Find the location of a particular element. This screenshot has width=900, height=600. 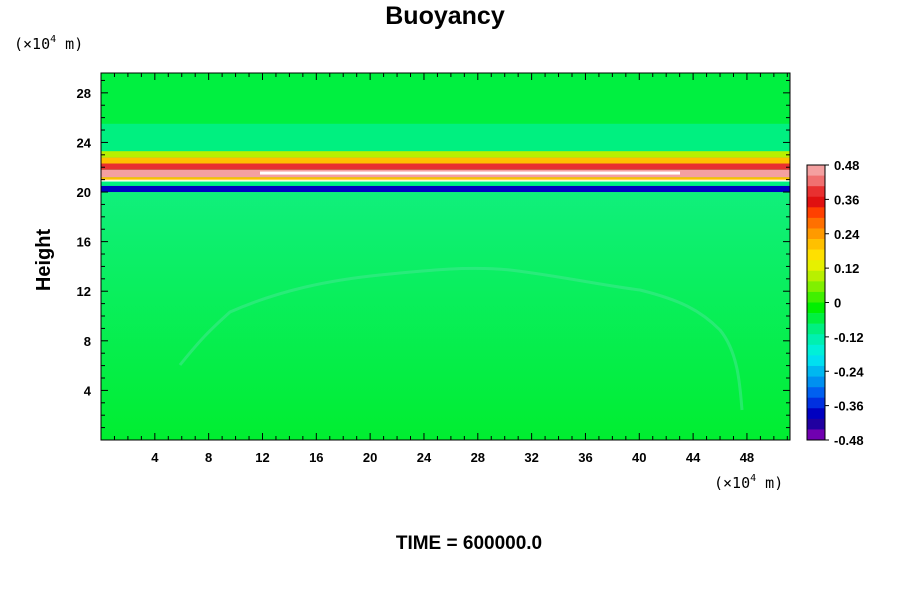

x-tick-label: 32 is located at coordinates (531, 457).